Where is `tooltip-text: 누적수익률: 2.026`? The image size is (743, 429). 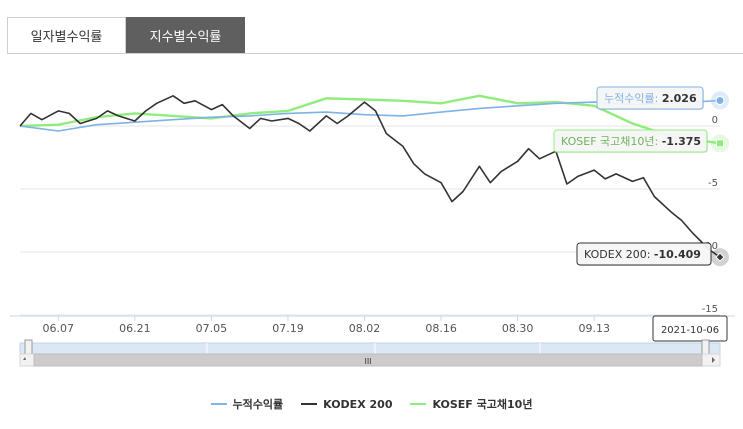
tooltip-text: 누적수익률: 2.026 is located at coordinates (650, 98).